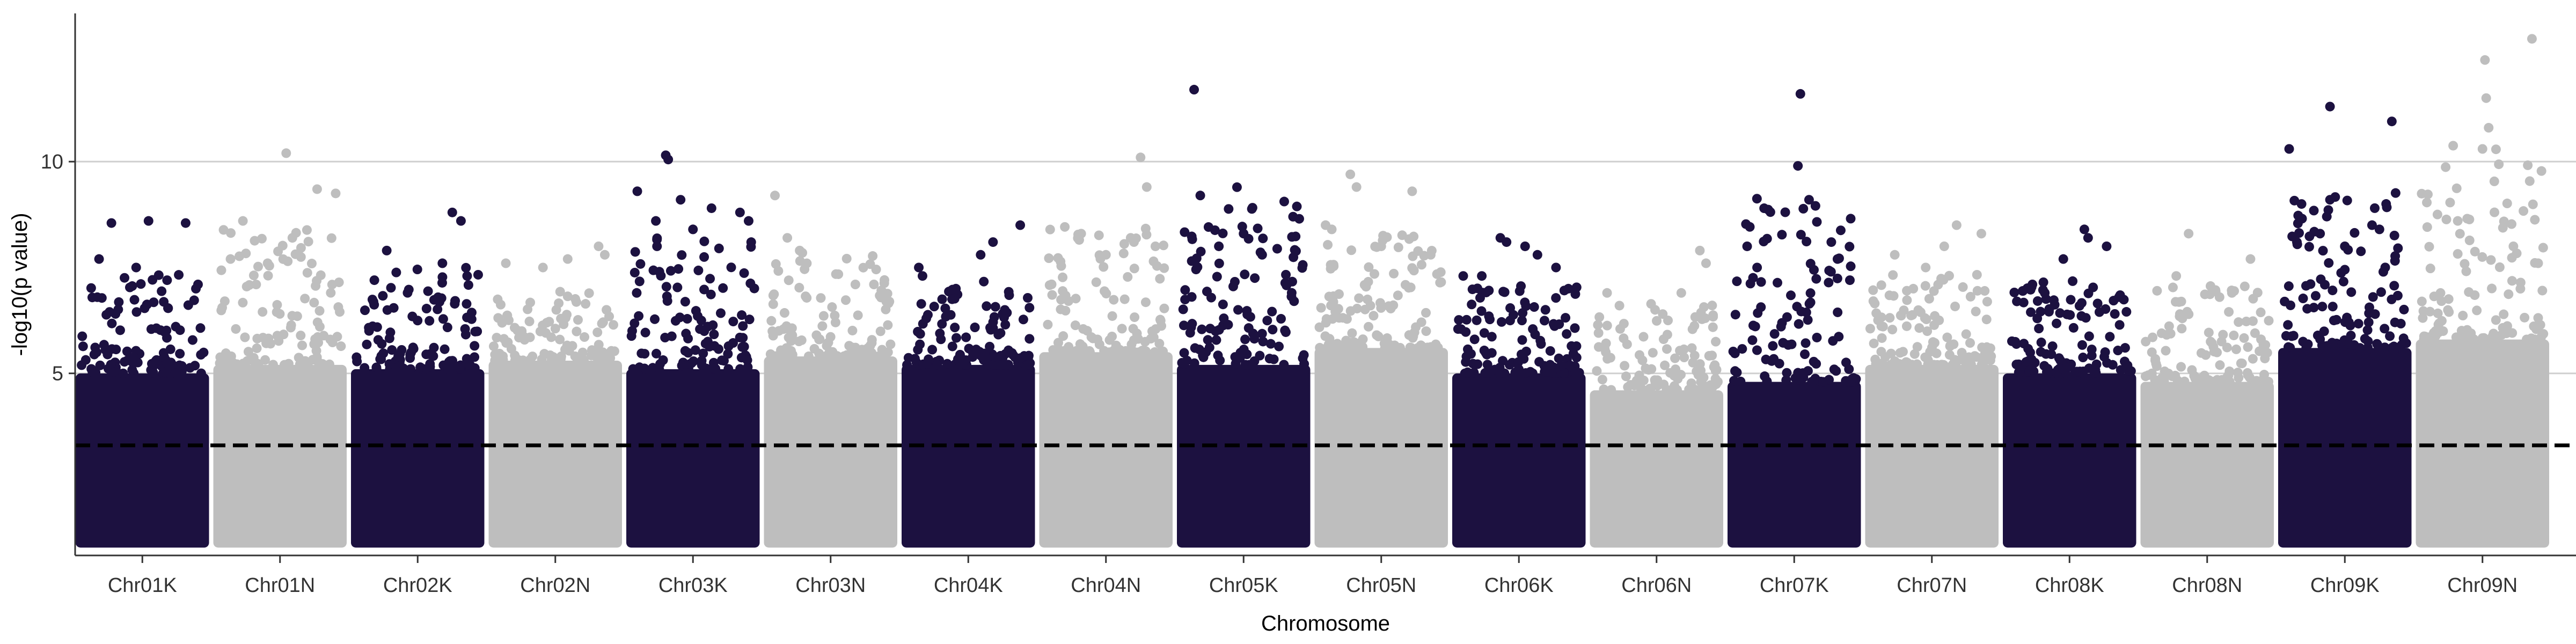 This screenshot has width=2576, height=644. What do you see at coordinates (1381, 448) in the screenshot?
I see `chromosome-band-Chr05N` at bounding box center [1381, 448].